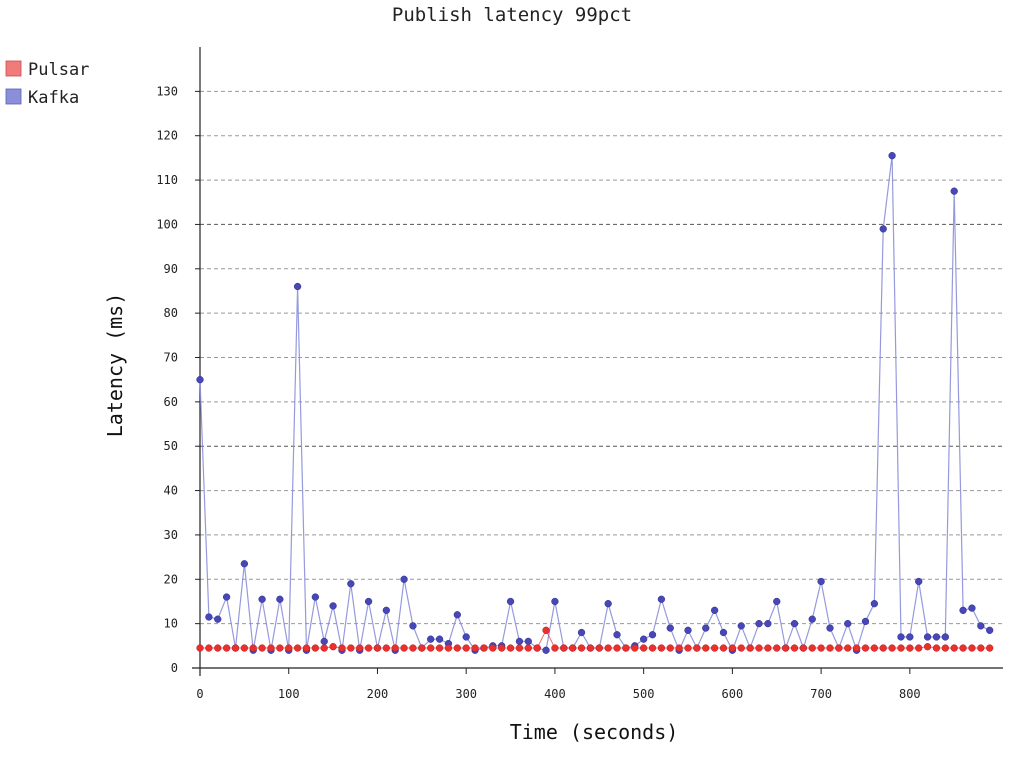 The height and width of the screenshot is (770, 1028). Describe the element at coordinates (178, 379) in the screenshot. I see `y-tick-labels: 0 10 20 30 40 50 60 70 80 90 100 110 120 130` at that location.